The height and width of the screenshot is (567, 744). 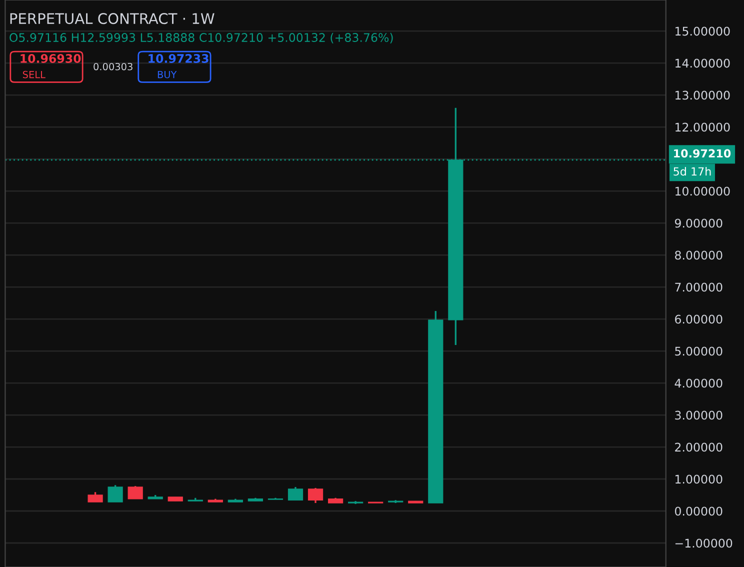 What do you see at coordinates (698, 511) in the screenshot?
I see `y-tick-label: 0.00000` at bounding box center [698, 511].